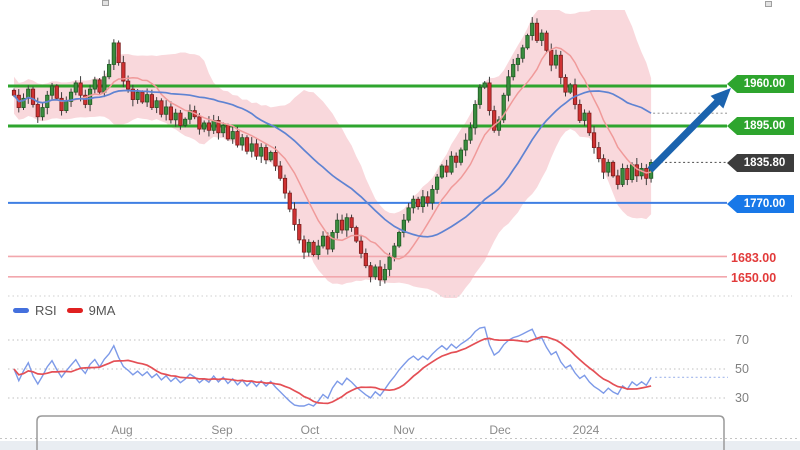  I want to click on month-label-sep: Sep, so click(222, 430).